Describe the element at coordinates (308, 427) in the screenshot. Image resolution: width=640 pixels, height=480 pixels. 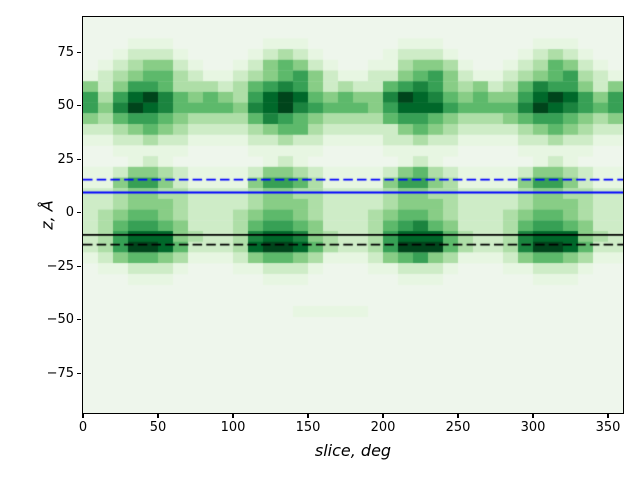
I see `x-tick-label: 150` at that location.